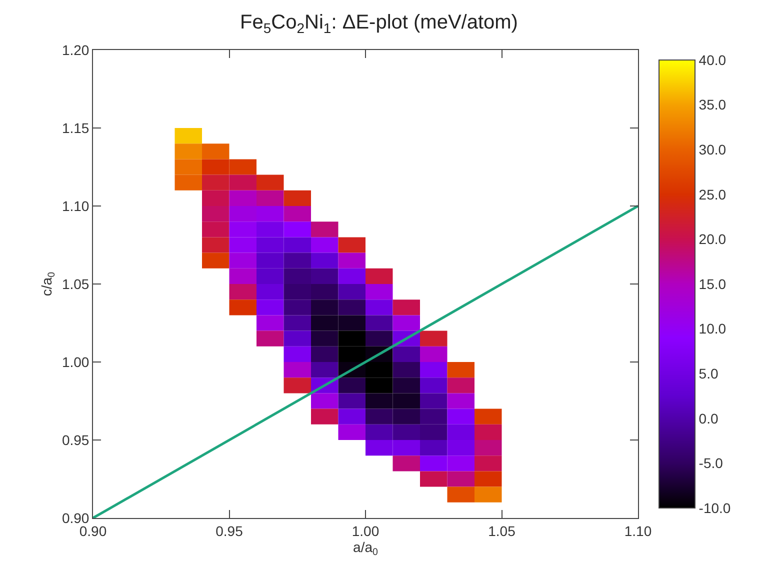 The image size is (758, 582). I want to click on color-bar-label: -5.0, so click(711, 463).